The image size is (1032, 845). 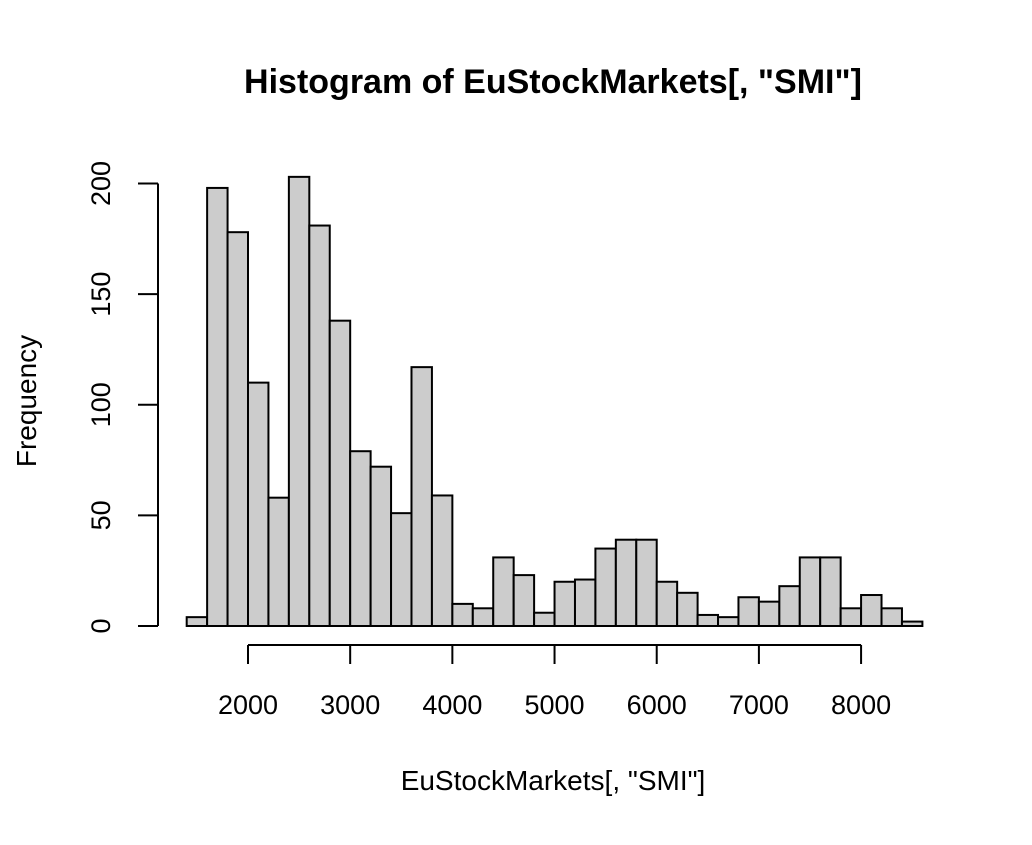 I want to click on y-tick-label-50: 50, so click(x=101, y=515).